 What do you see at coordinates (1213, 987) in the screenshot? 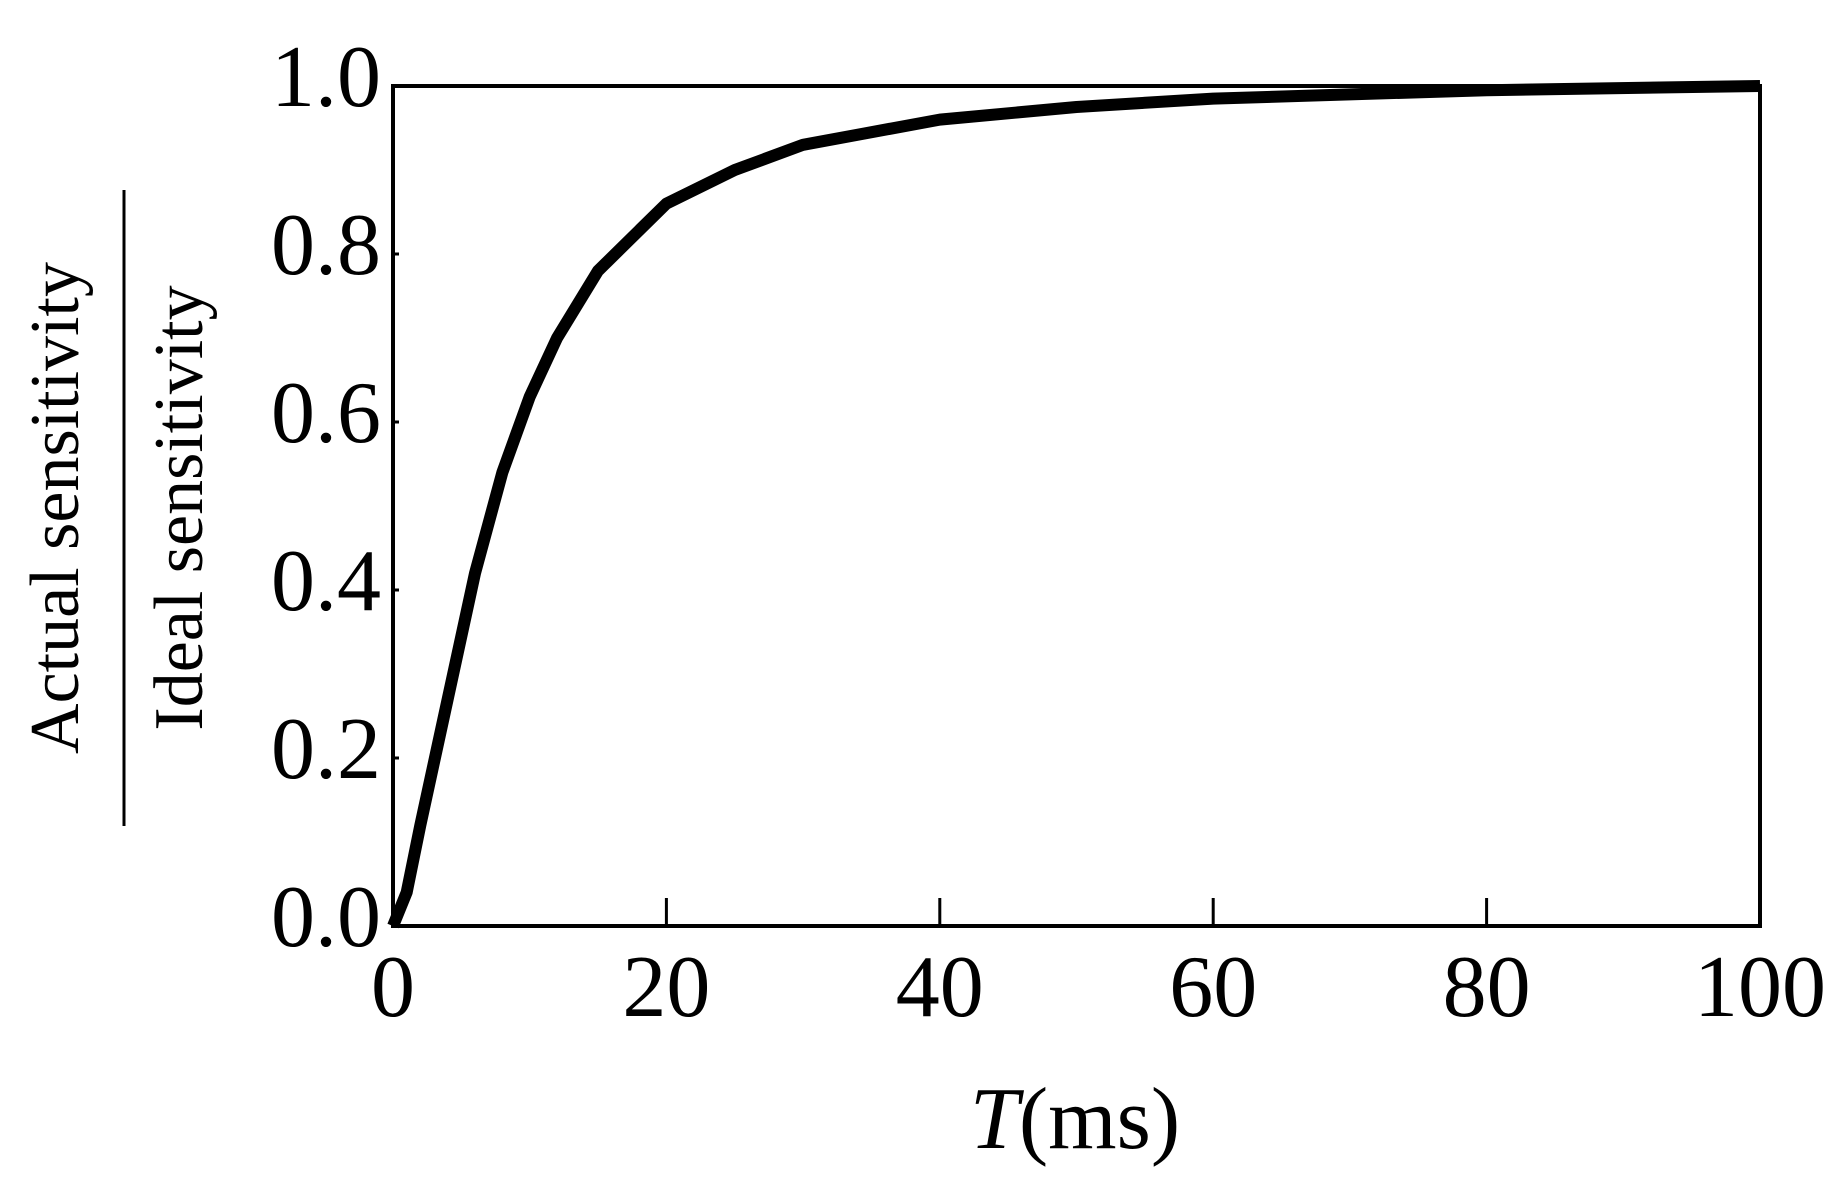
I see `x-tick-label: 60` at bounding box center [1213, 987].